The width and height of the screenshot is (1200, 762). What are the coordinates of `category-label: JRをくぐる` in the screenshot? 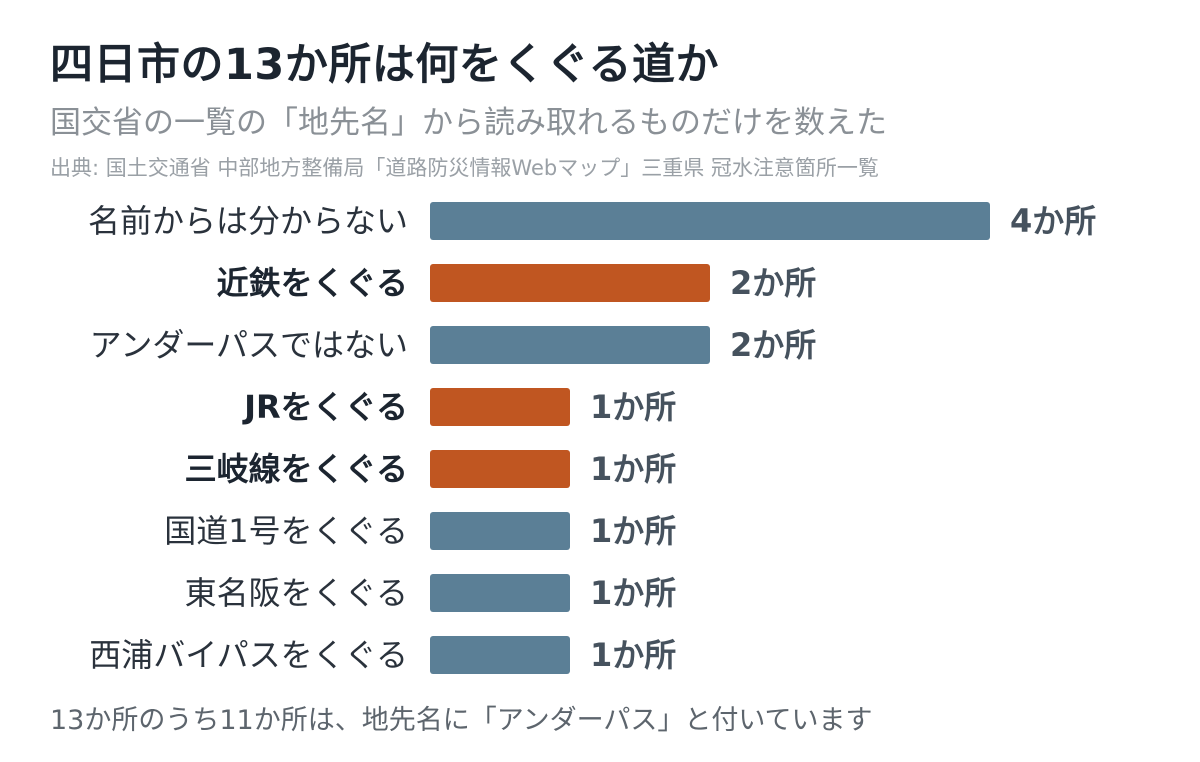 It's located at (325, 407).